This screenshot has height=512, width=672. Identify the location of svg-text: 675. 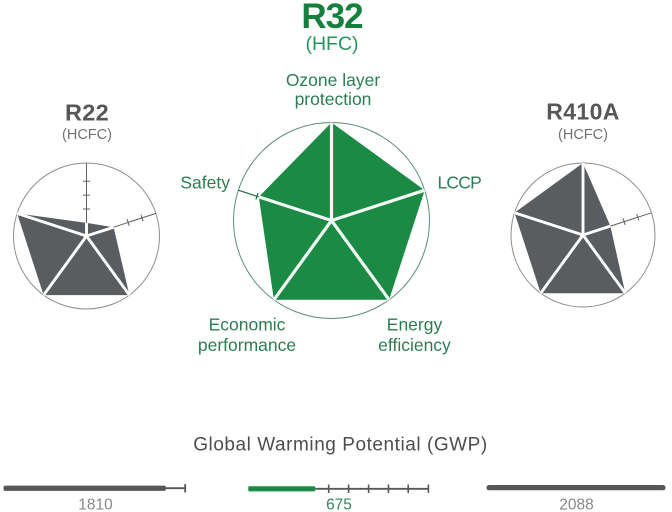
(339, 504).